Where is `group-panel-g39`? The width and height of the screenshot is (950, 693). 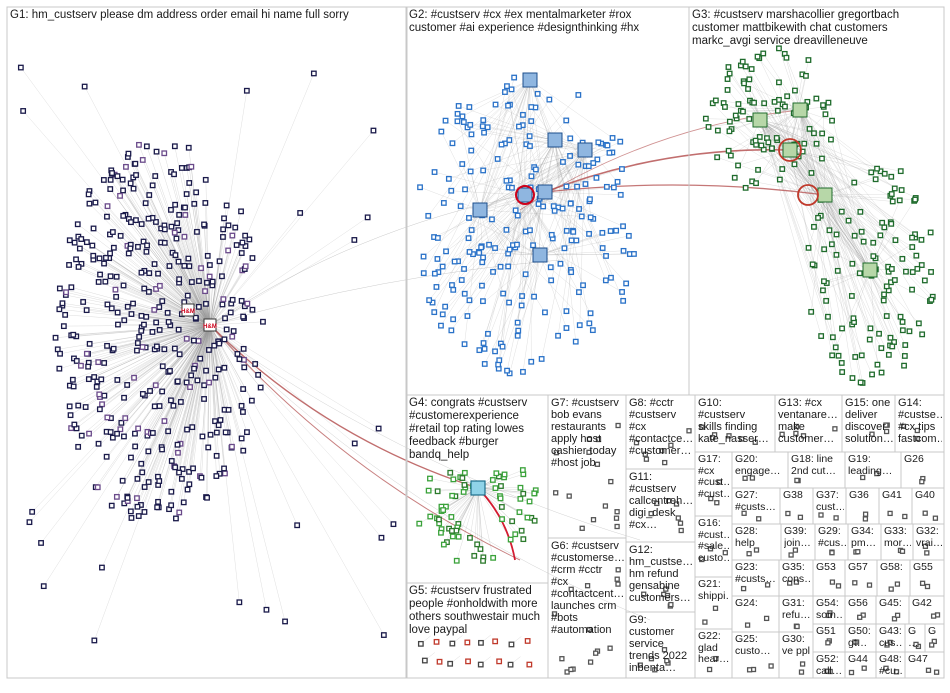
group-panel-g39 is located at coordinates (798, 542).